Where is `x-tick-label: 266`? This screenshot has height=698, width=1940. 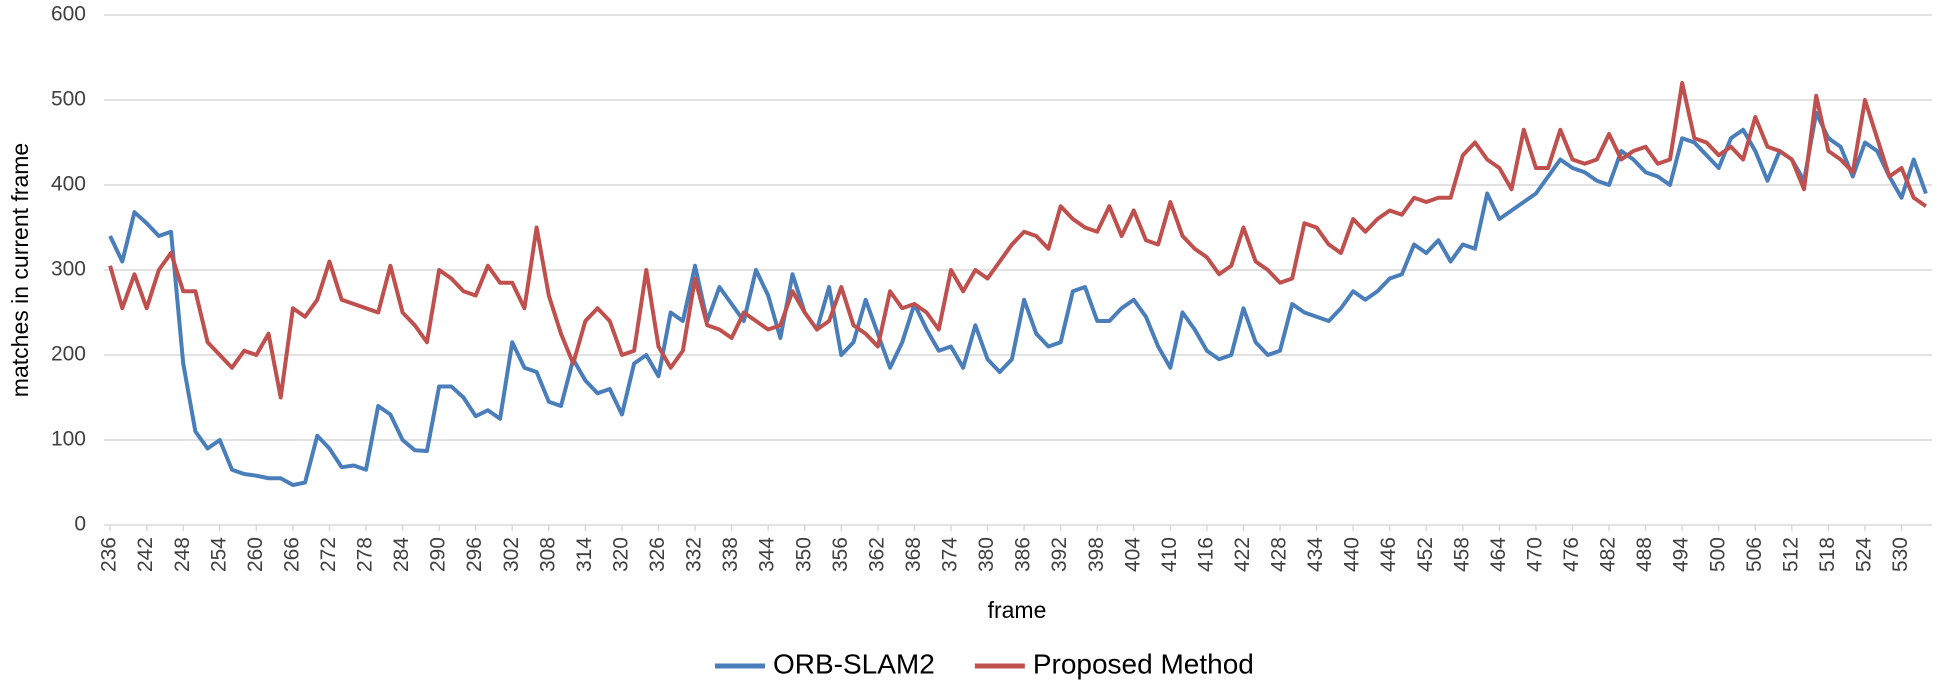 x-tick-label: 266 is located at coordinates (291, 554).